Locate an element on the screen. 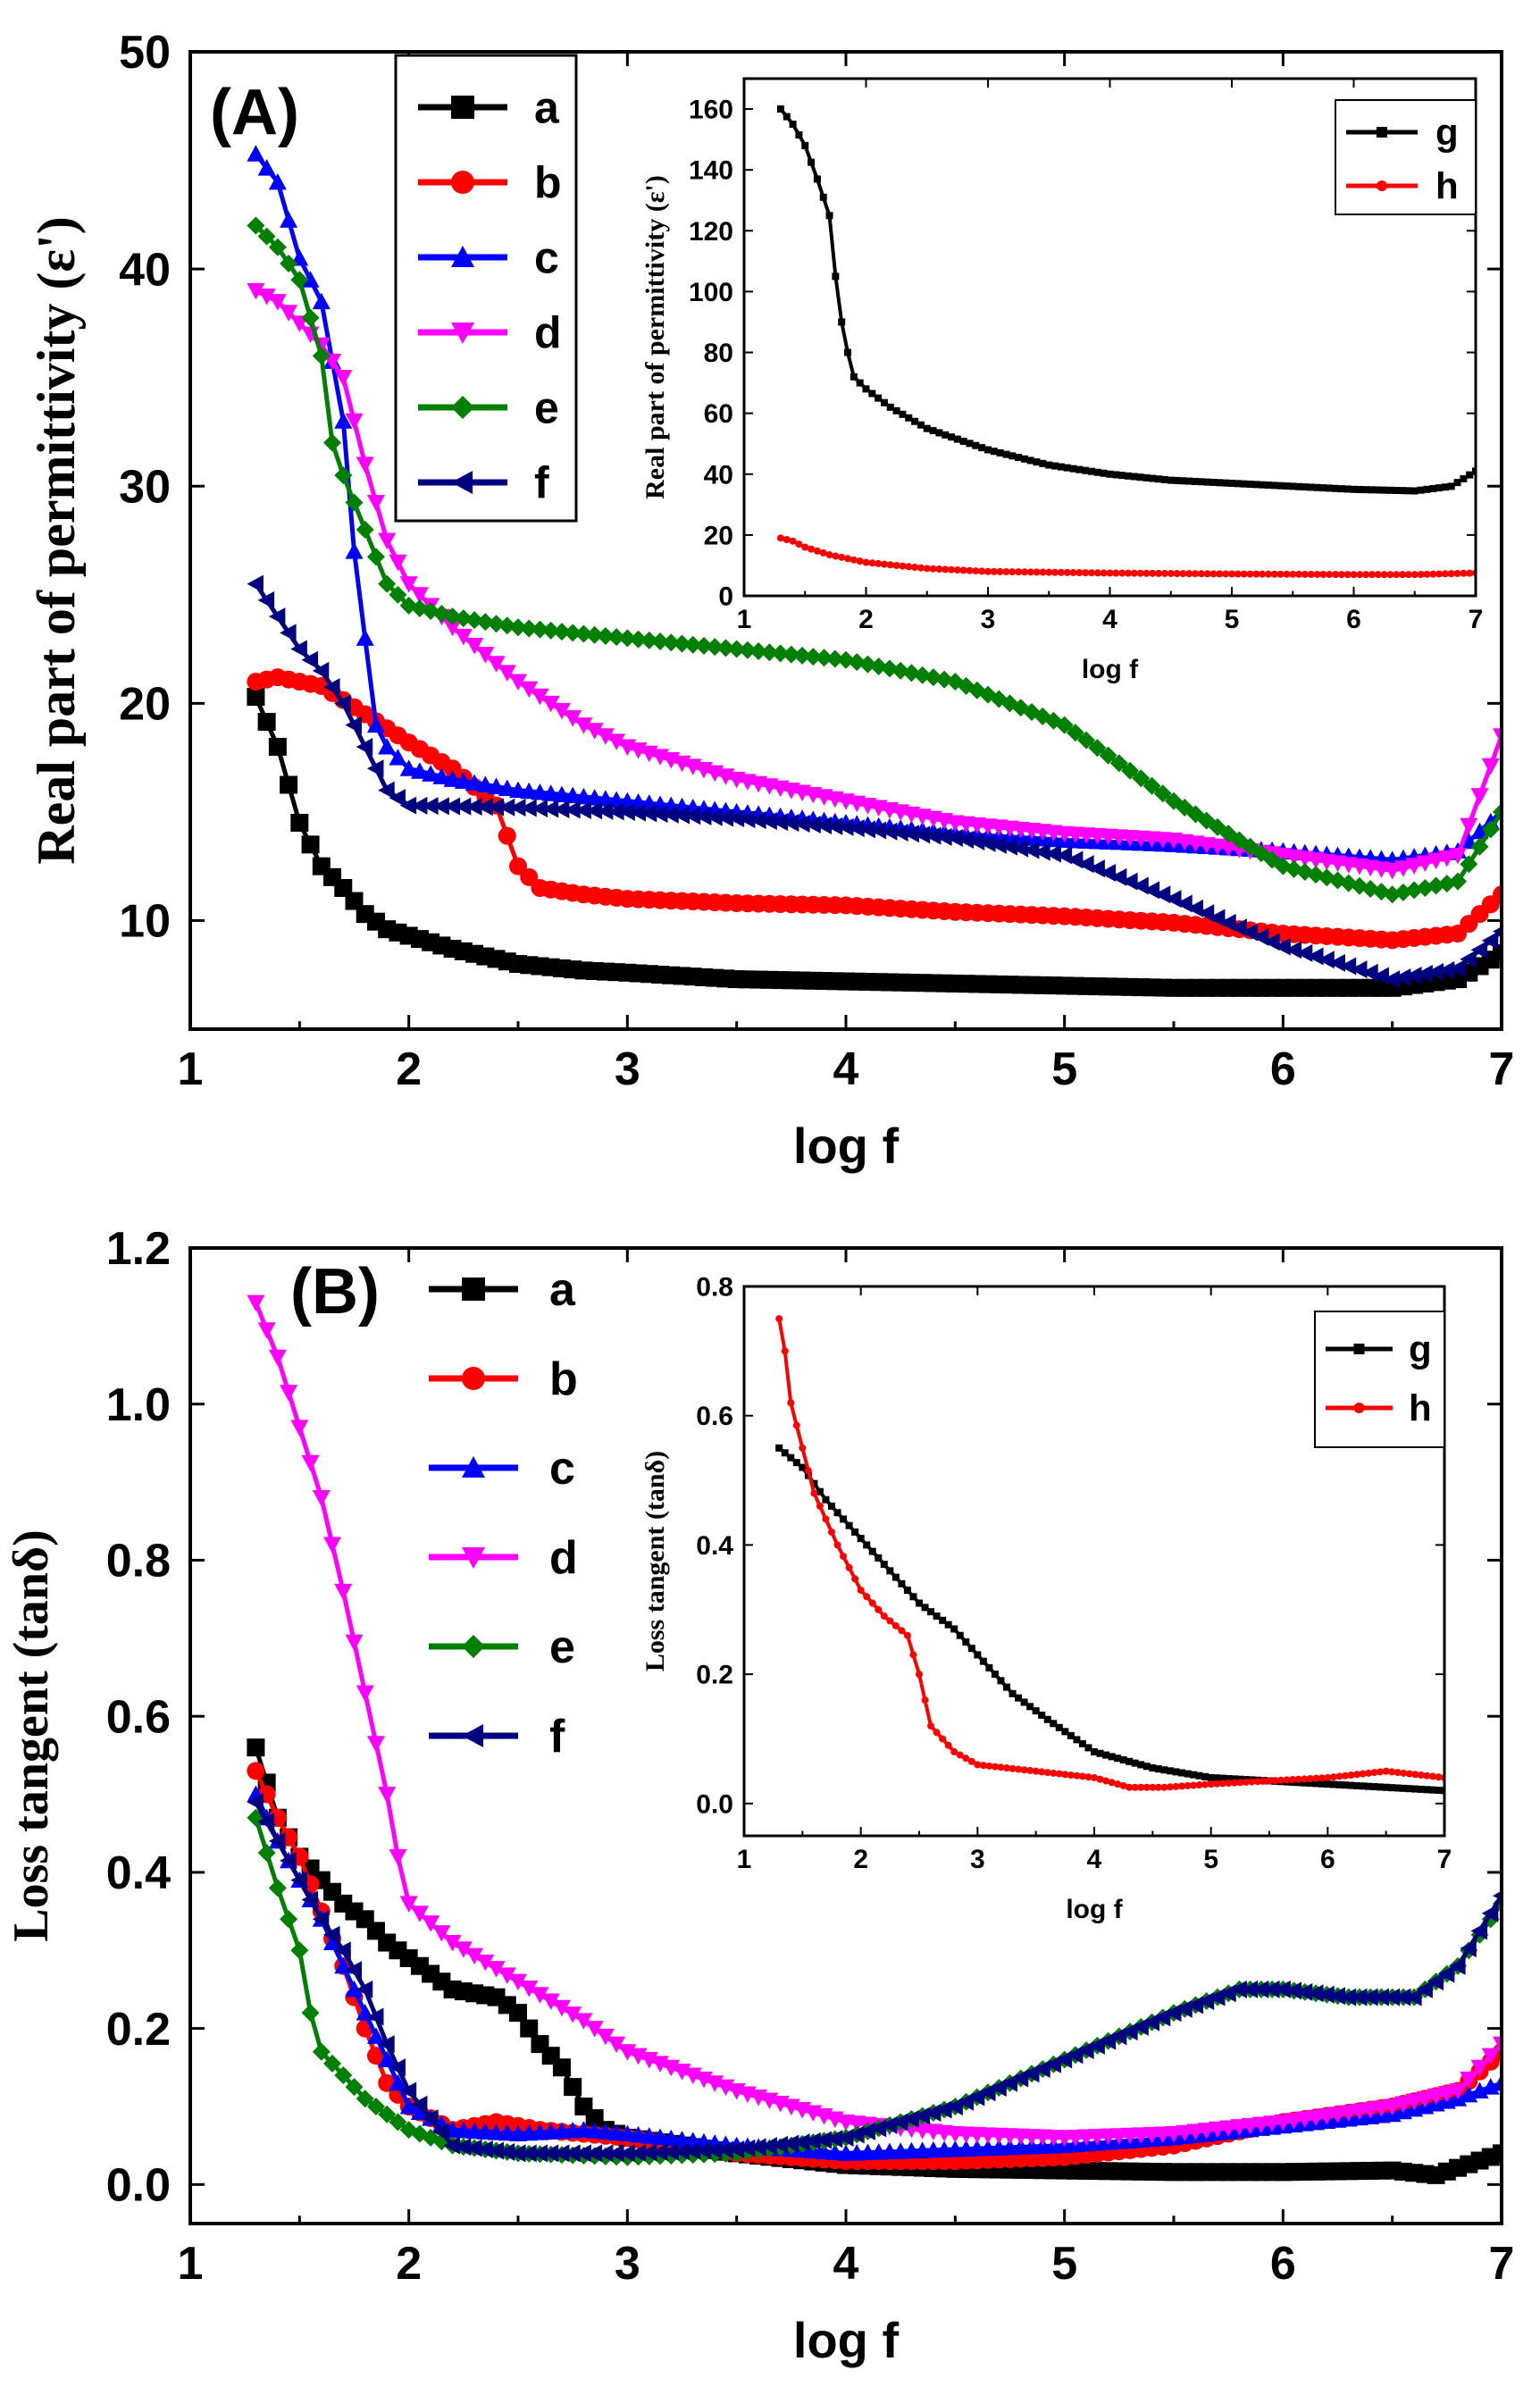  panel-b-inset-ylabel: Loss tangent (tanδ) is located at coordinates (655, 1561).